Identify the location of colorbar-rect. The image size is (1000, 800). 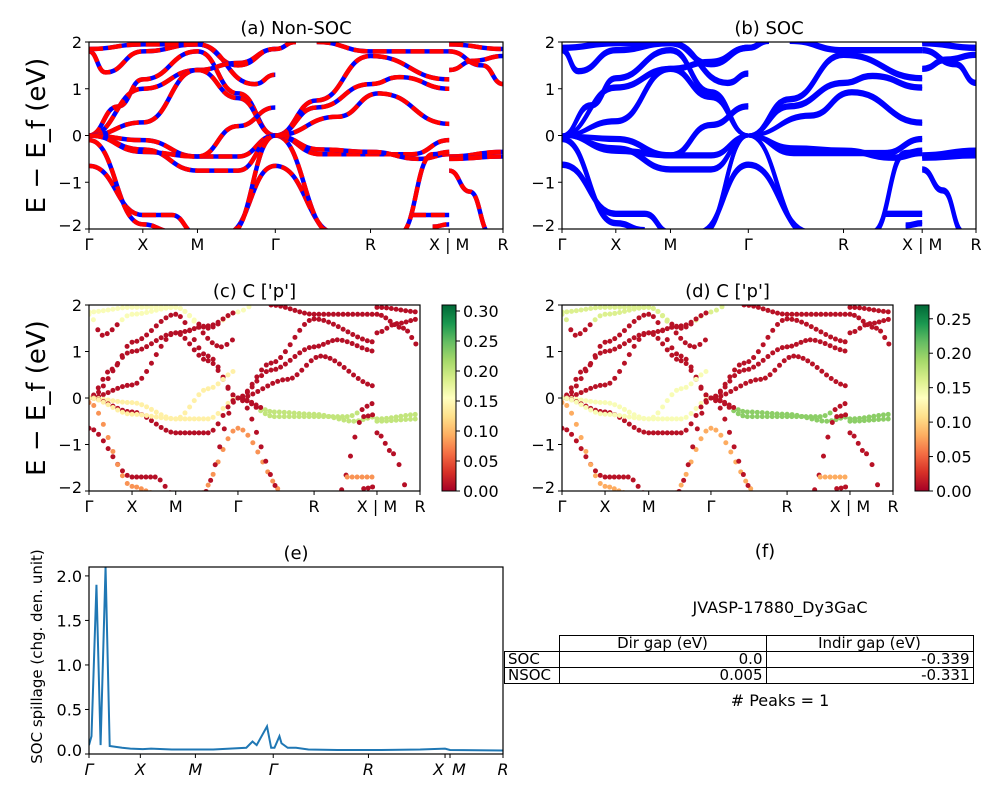
(449, 398).